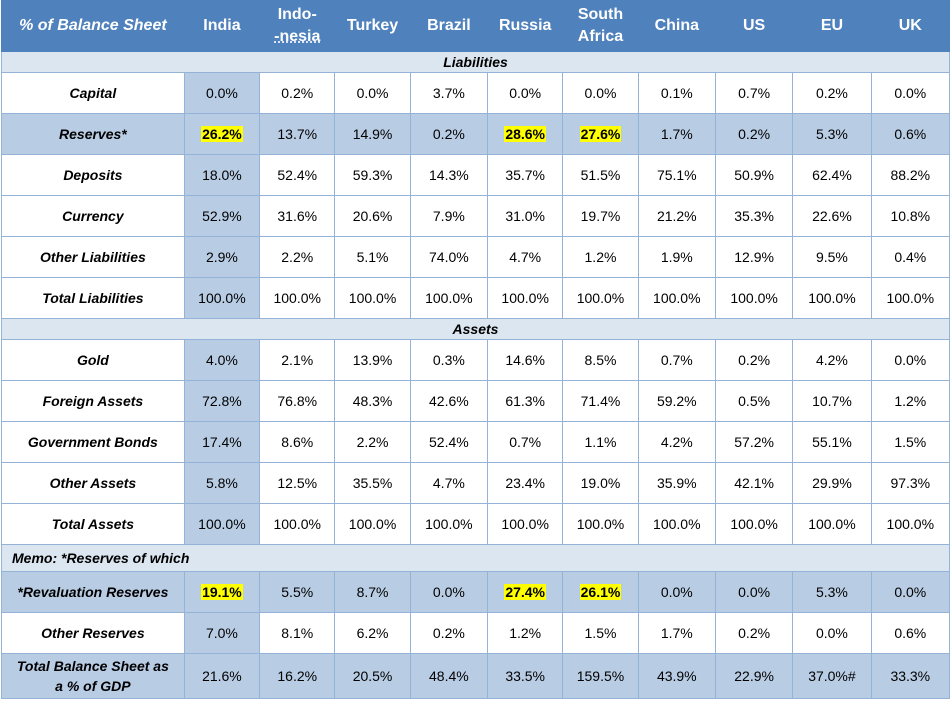 This screenshot has height=708, width=951. I want to click on row-label: Capital, so click(93, 93).